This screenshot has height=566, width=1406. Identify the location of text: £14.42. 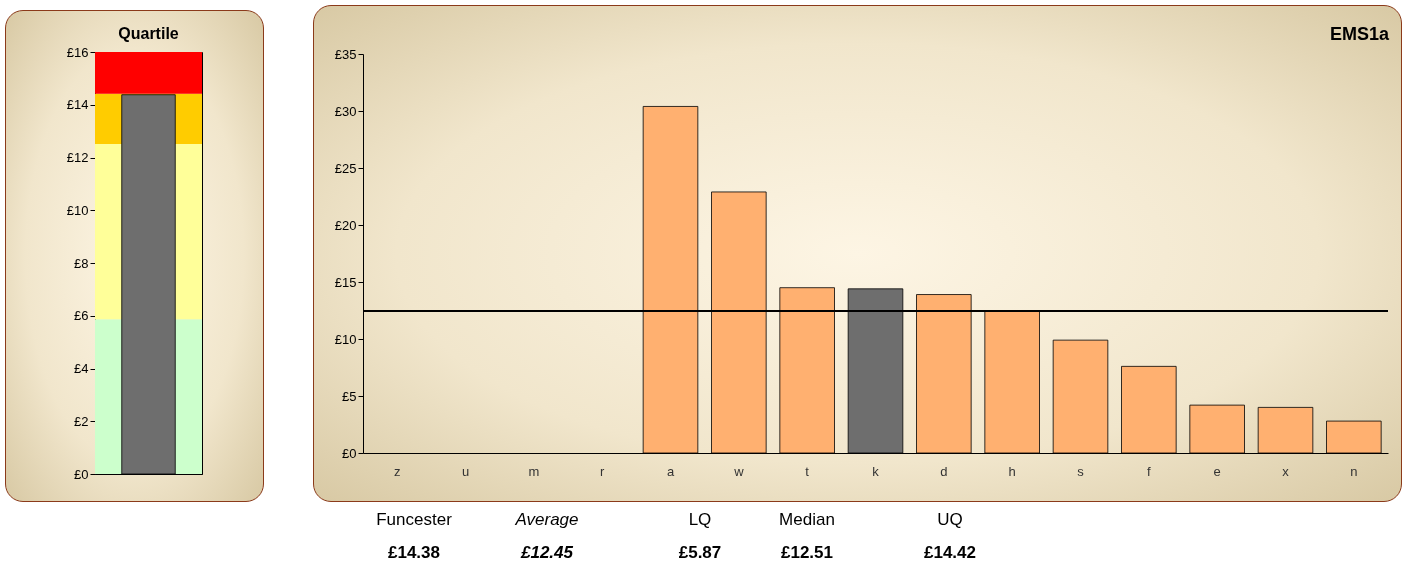
(950, 553).